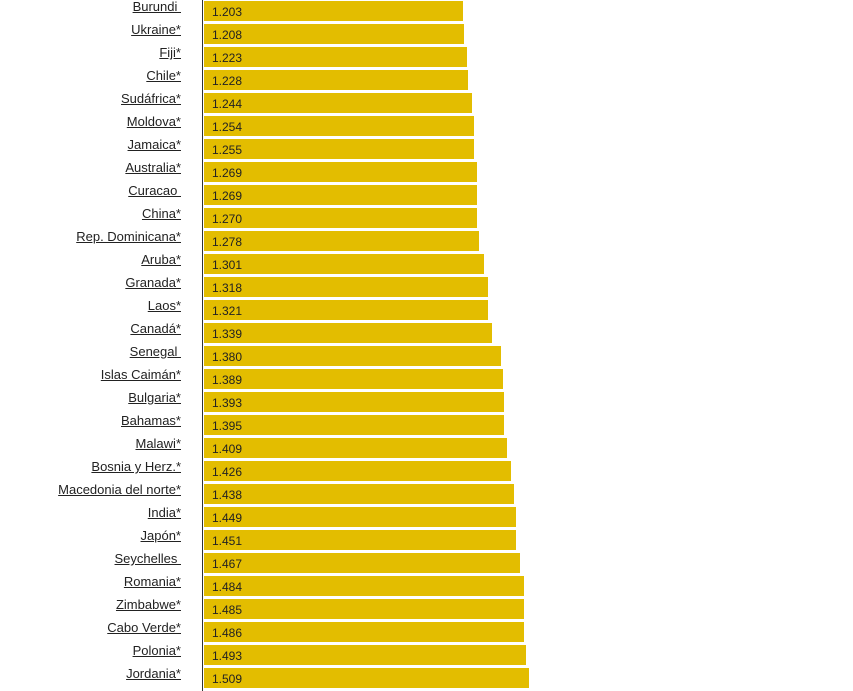 The image size is (853, 691). I want to click on category-label: Aruba*, so click(161, 259).